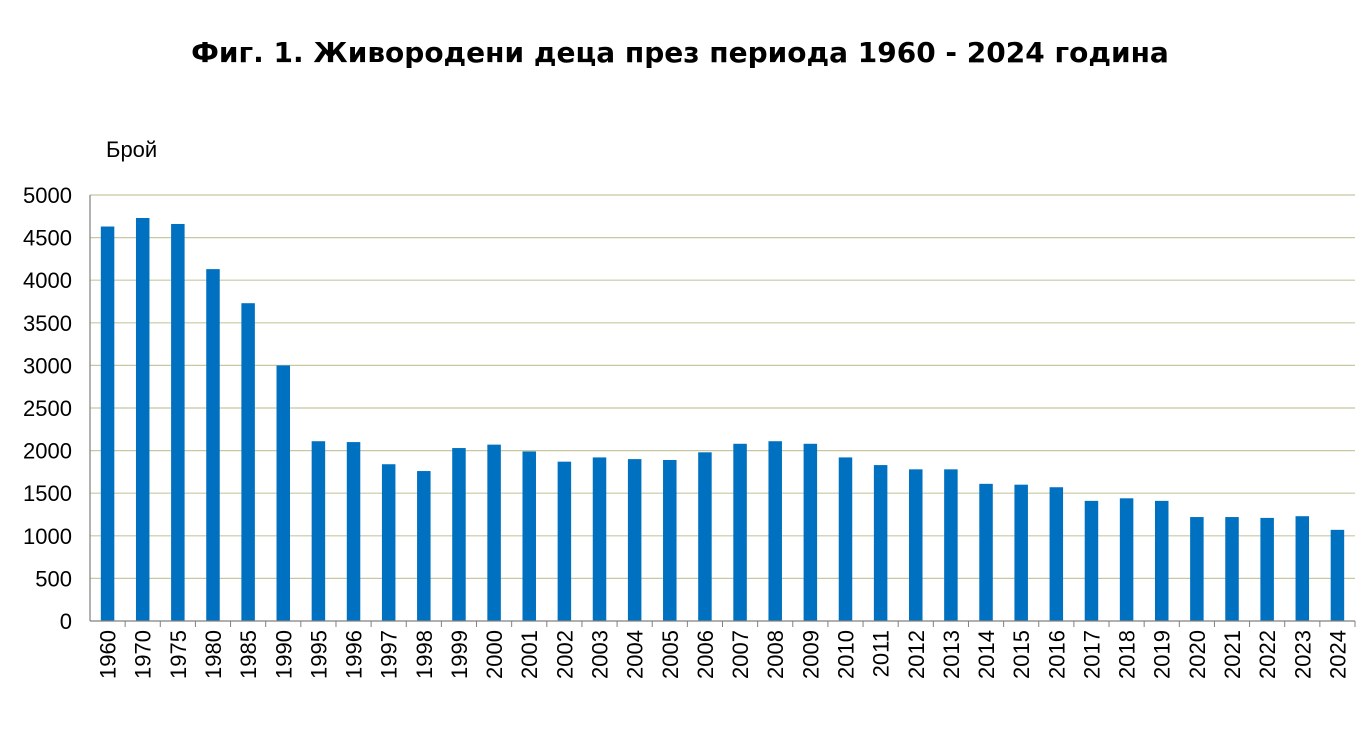 Image resolution: width=1360 pixels, height=744 pixels. Describe the element at coordinates (1126, 559) in the screenshot. I see `bar-2018` at that location.